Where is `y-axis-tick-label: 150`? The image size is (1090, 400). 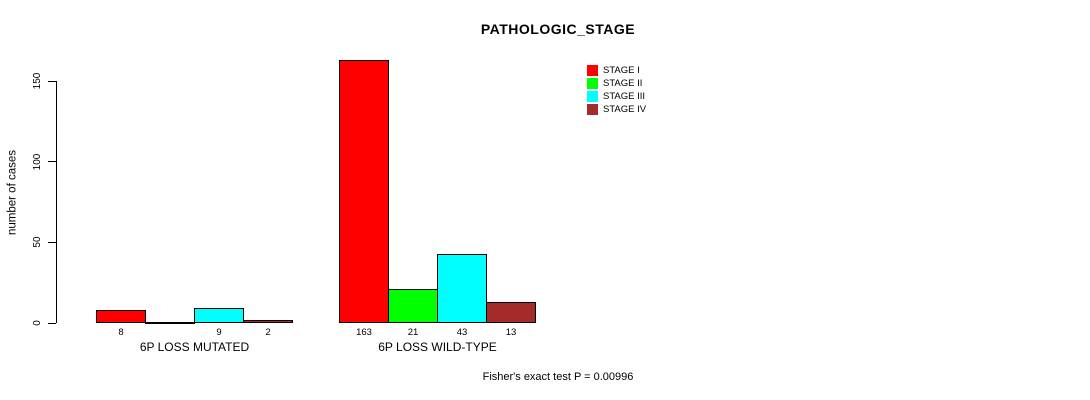
y-axis-tick-label: 150 is located at coordinates (37, 81).